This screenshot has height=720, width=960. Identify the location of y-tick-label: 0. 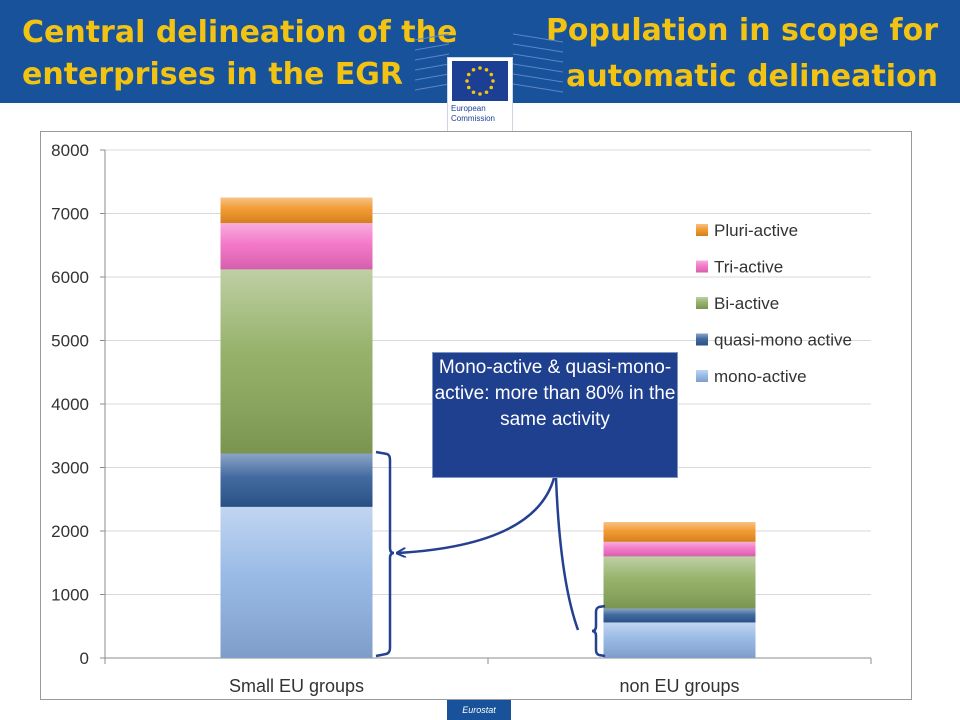
(84, 658).